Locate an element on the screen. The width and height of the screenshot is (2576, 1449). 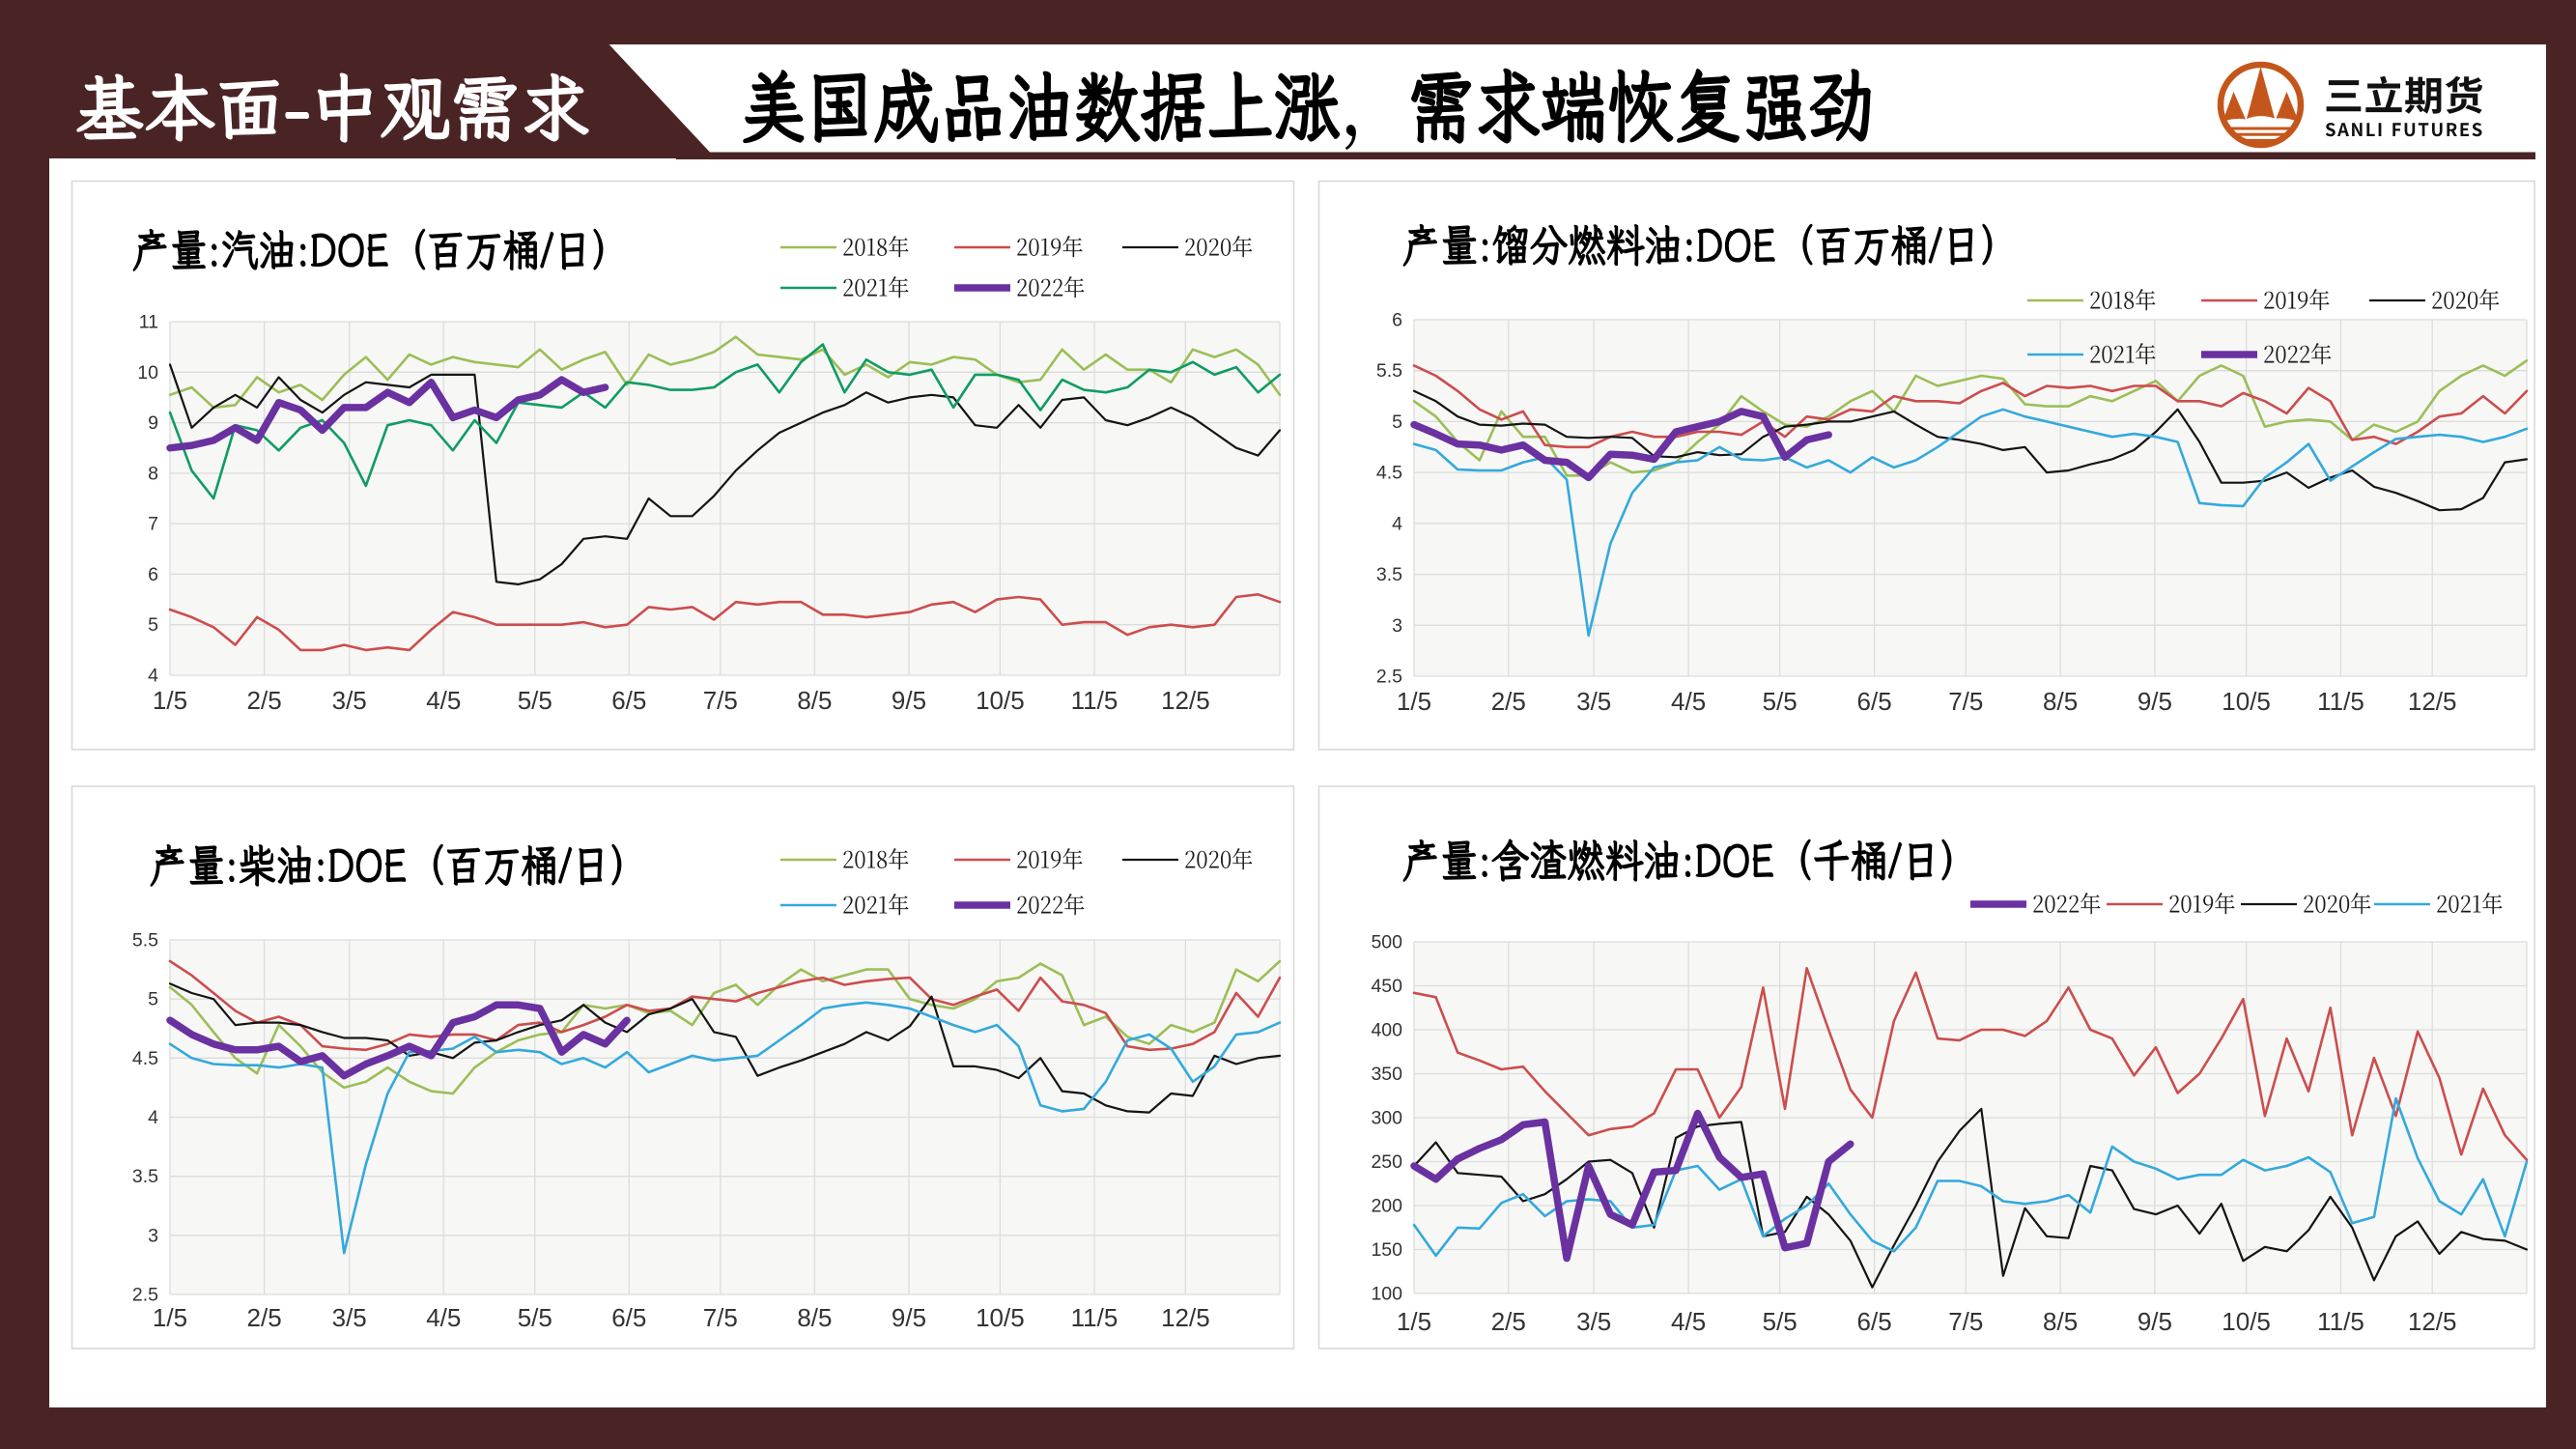
svg-text: 100 is located at coordinates (1386, 1294).